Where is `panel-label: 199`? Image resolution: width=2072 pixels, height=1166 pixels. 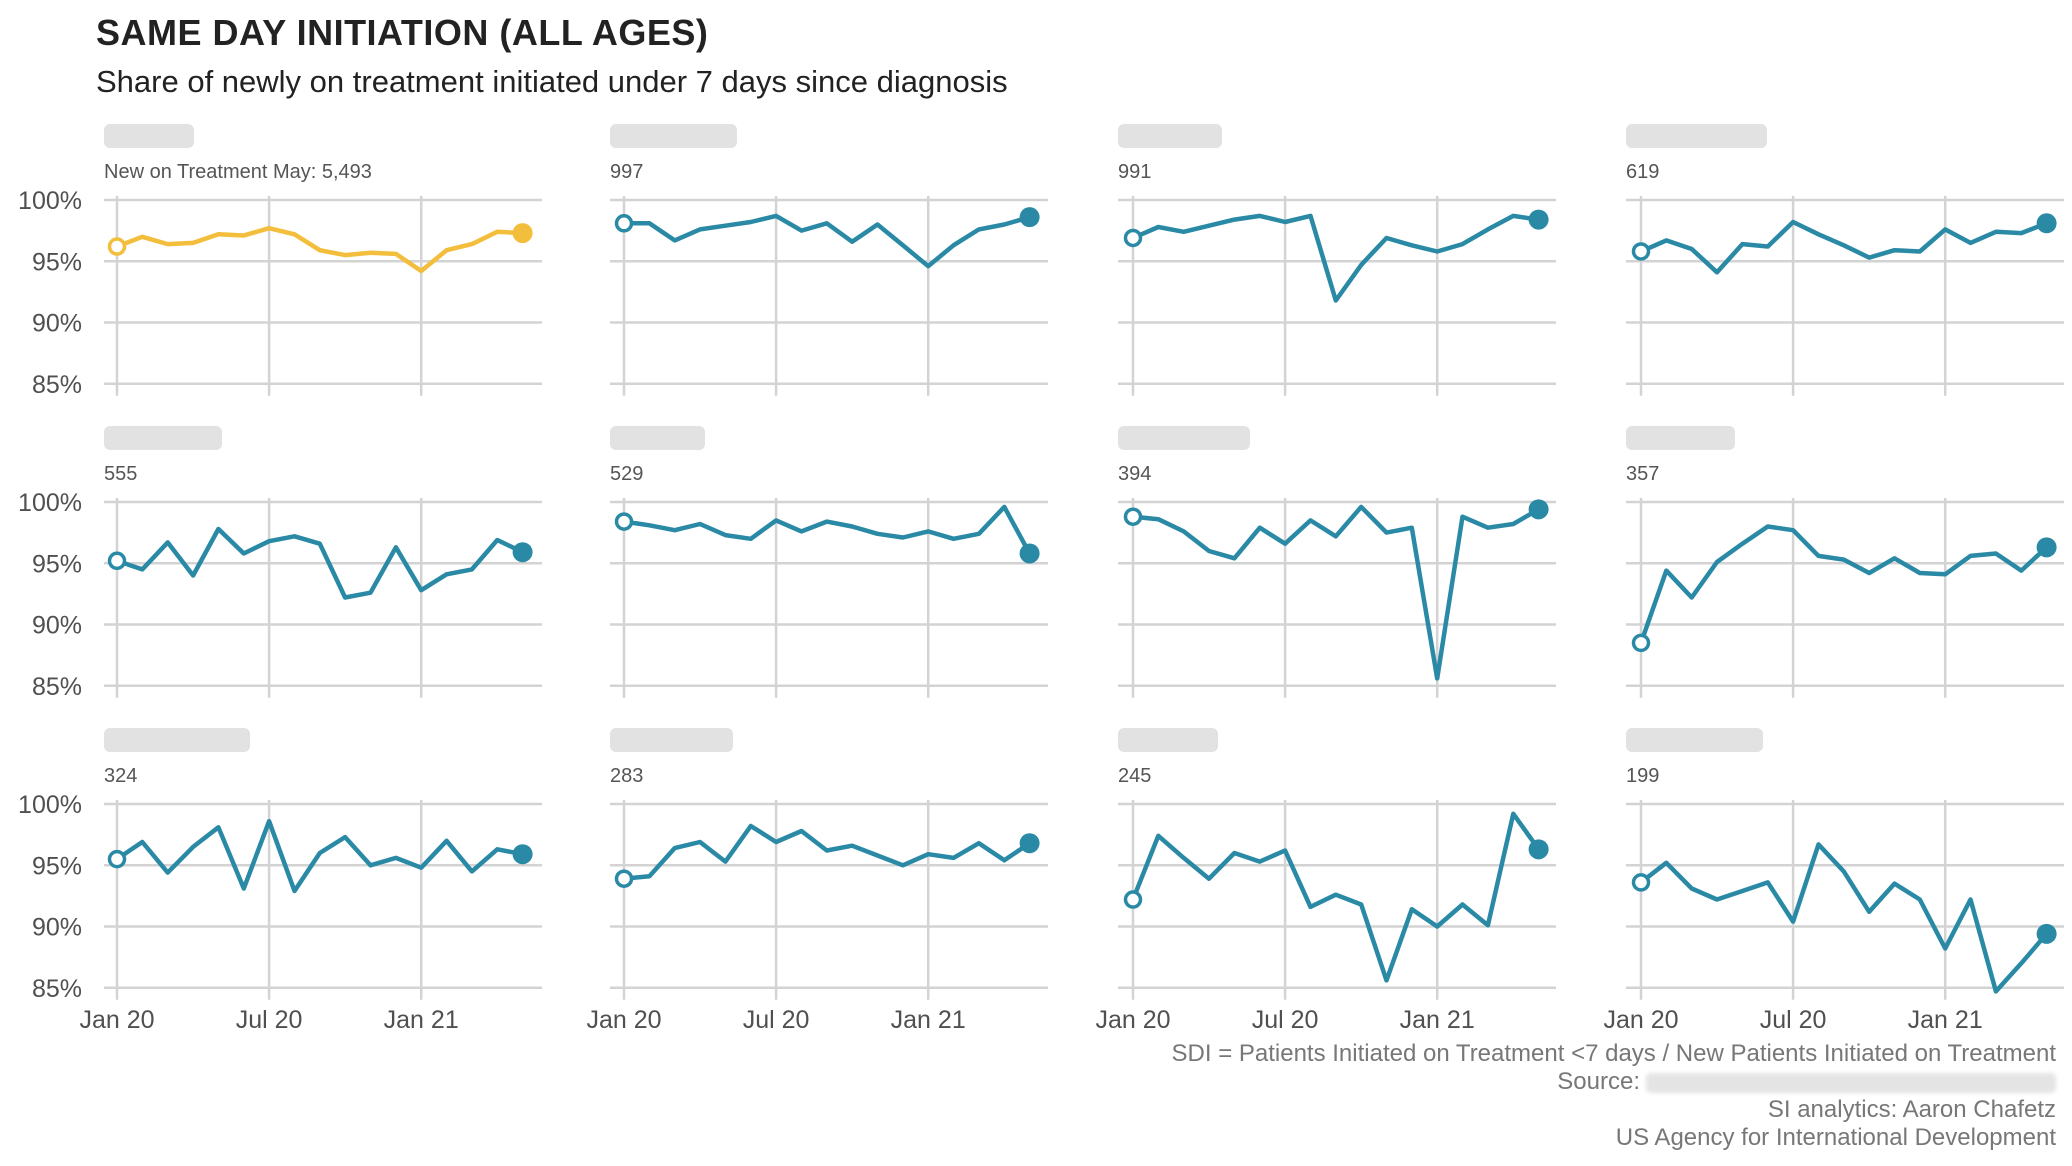
panel-label: 199 is located at coordinates (1642, 776).